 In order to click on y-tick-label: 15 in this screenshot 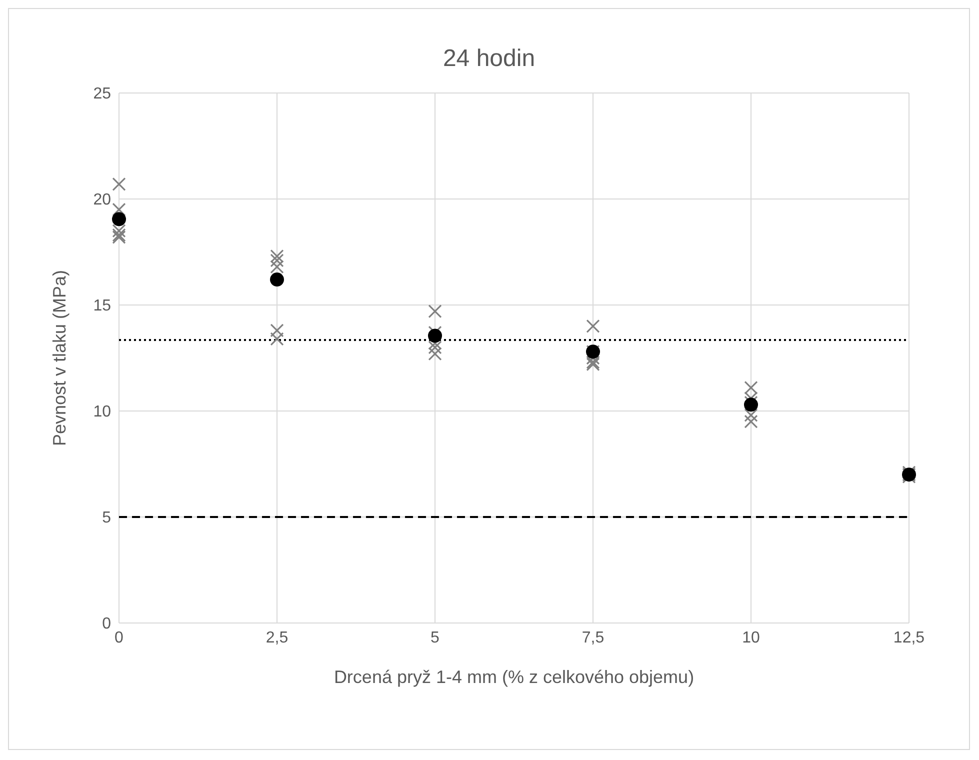, I will do `click(102, 306)`.